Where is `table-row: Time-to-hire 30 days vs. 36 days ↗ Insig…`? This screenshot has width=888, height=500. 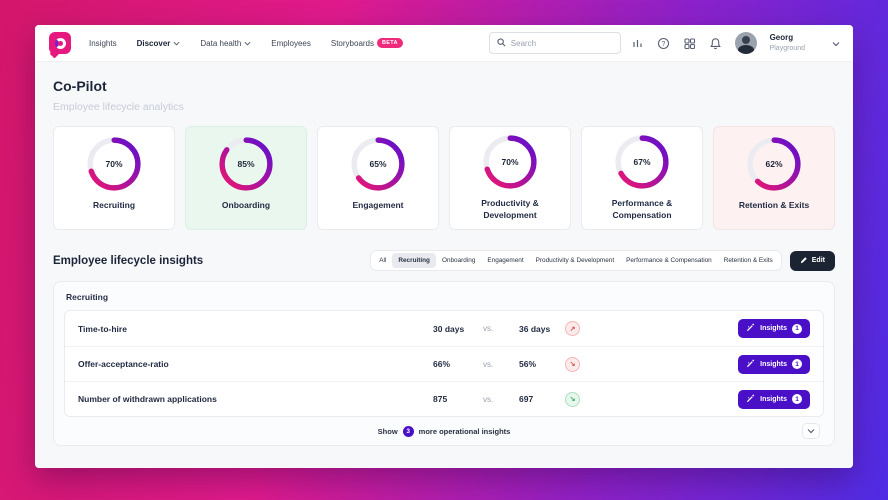 table-row: Time-to-hire 30 days vs. 36 days ↗ Insig… is located at coordinates (444, 328).